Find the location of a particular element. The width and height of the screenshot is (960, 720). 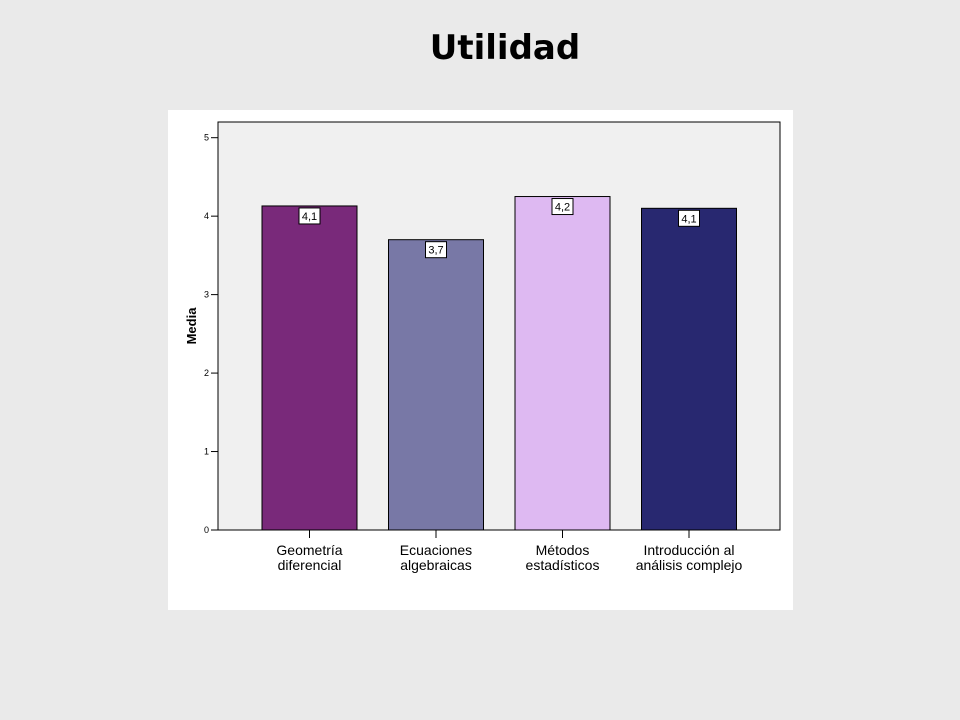

x-tick-label: análisis complejo is located at coordinates (689, 565).